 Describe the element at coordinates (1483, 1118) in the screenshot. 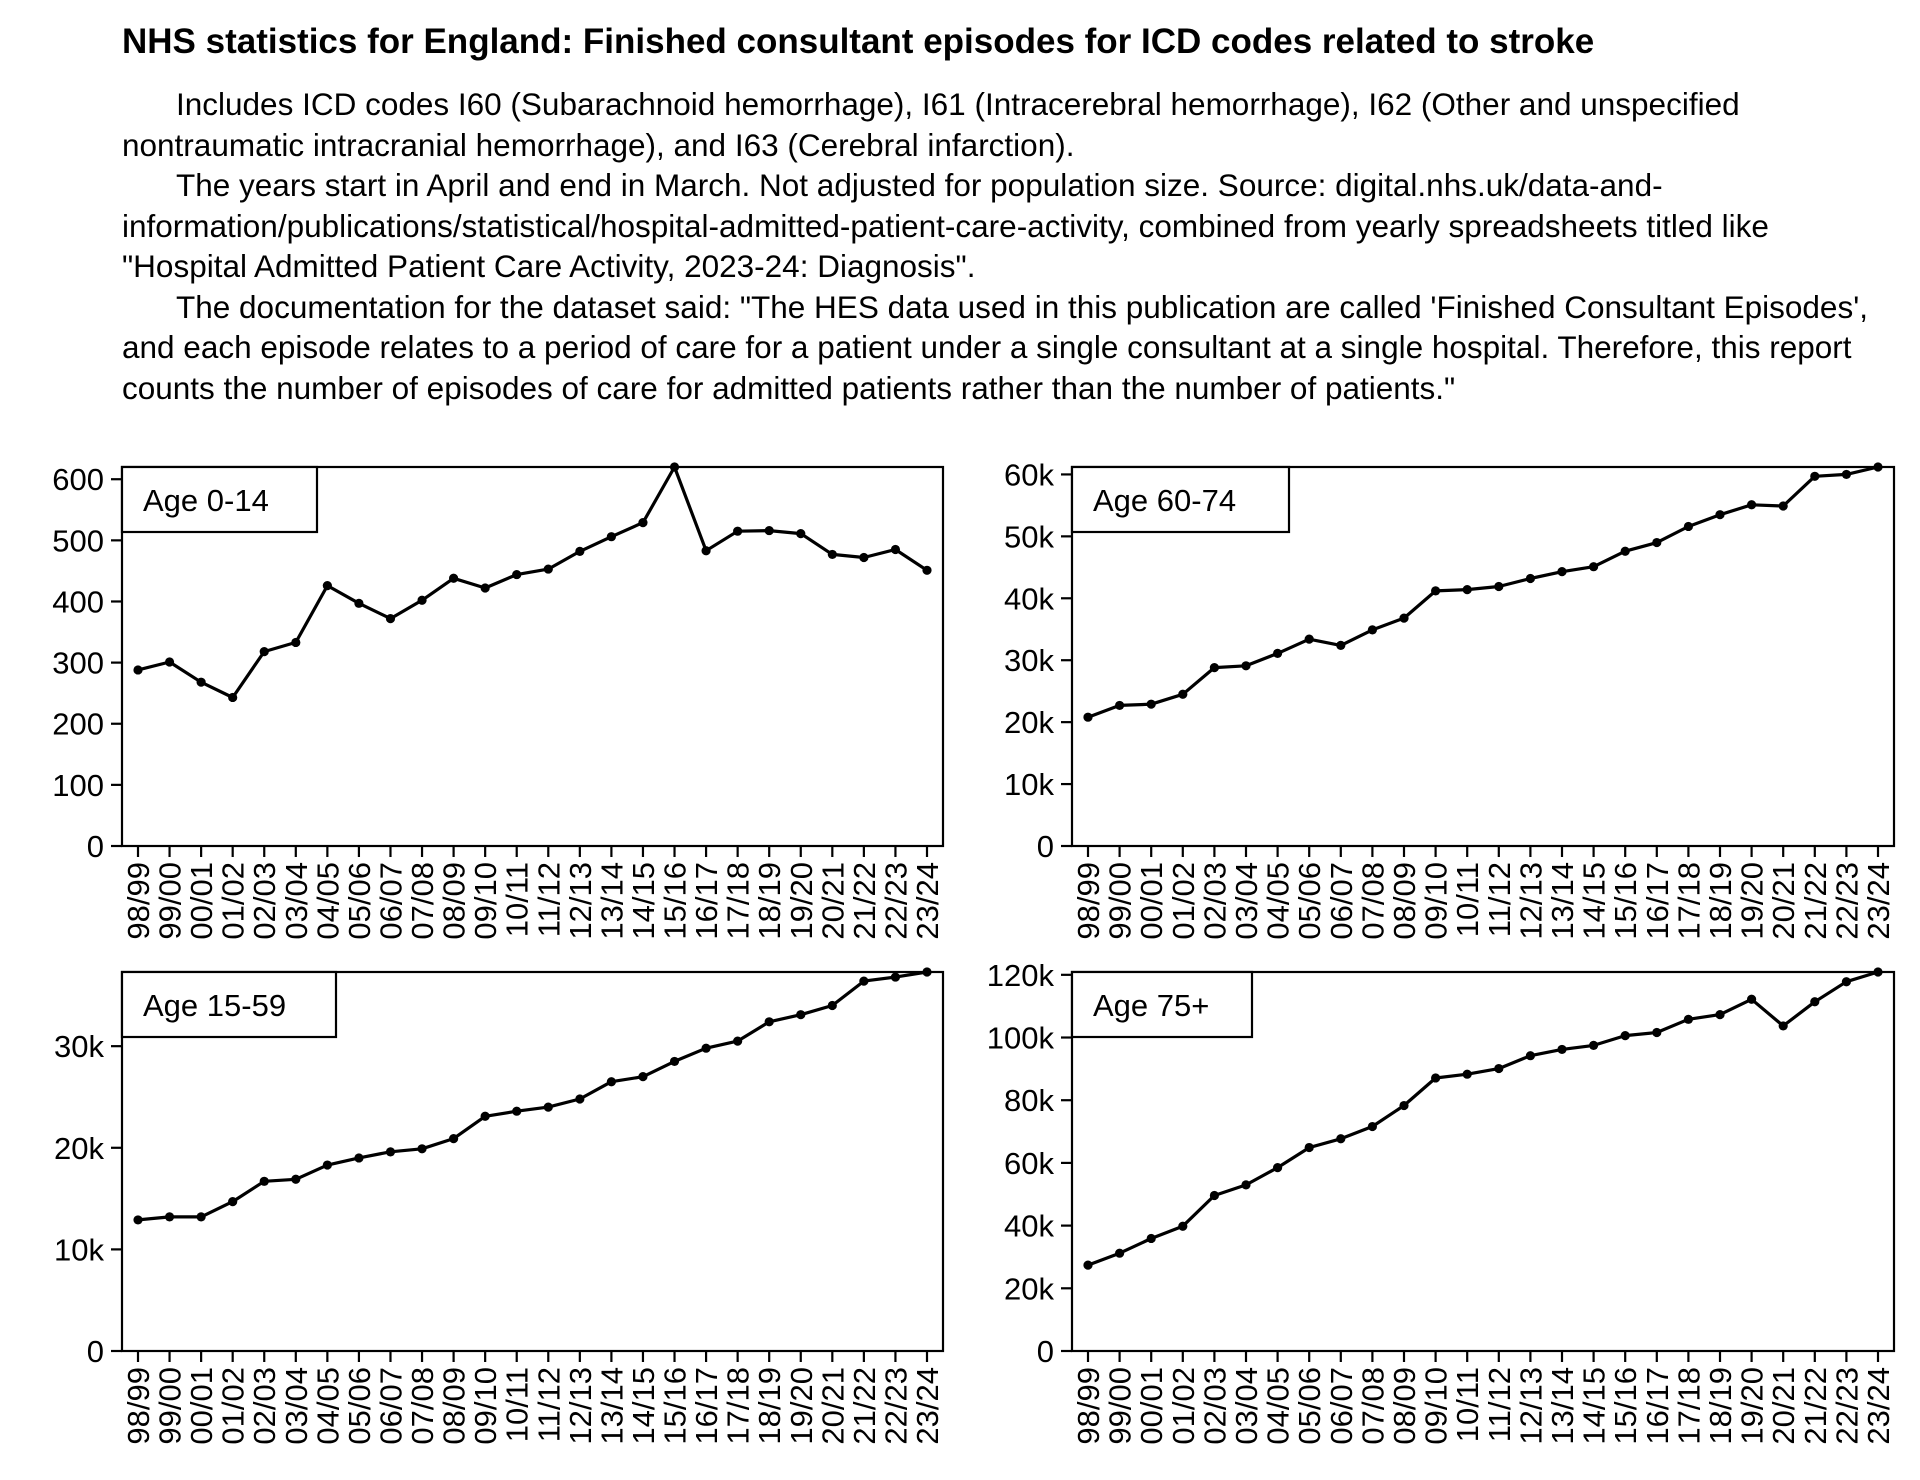

I see `series-line-age-75-plus` at that location.